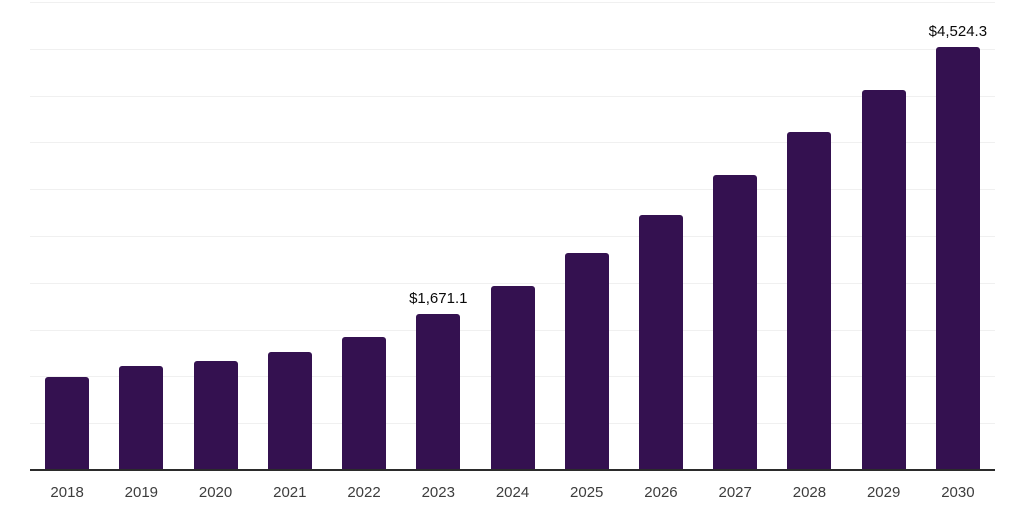 The height and width of the screenshot is (512, 1024). Describe the element at coordinates (957, 258) in the screenshot. I see `bar-2030` at that location.